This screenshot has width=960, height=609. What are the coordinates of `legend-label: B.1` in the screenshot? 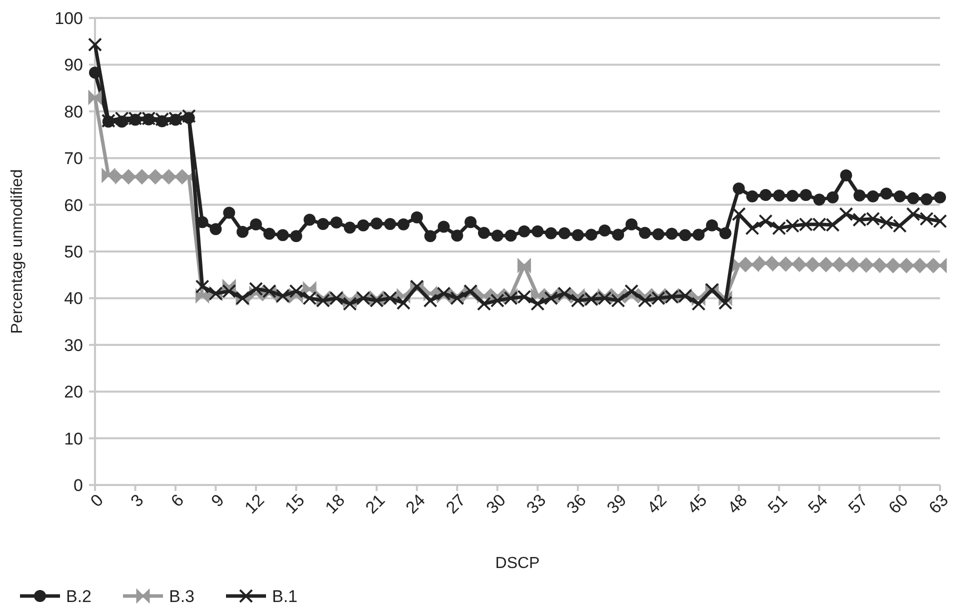 It's located at (285, 596).